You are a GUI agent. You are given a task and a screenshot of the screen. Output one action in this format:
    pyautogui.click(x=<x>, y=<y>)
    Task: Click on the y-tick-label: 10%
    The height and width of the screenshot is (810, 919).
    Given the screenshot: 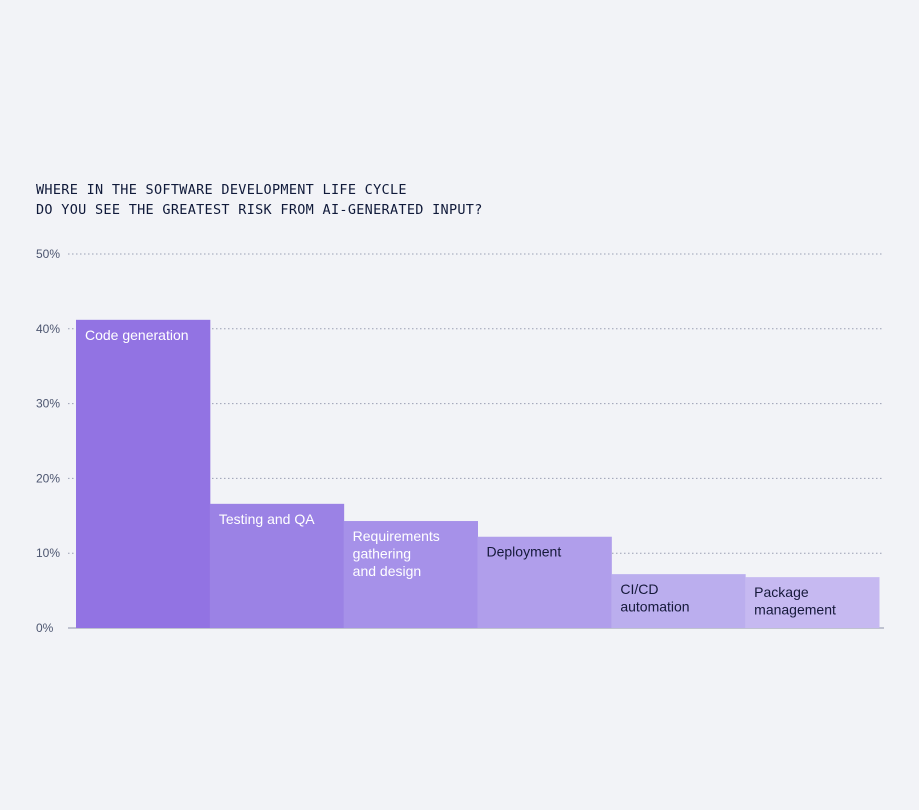 What is the action you would take?
    pyautogui.click(x=48, y=553)
    